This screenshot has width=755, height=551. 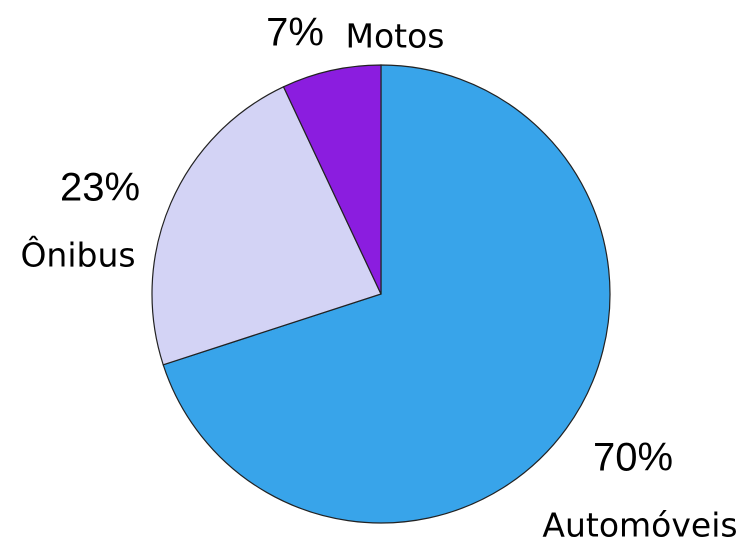 I want to click on category-label: Ônibus, so click(x=77, y=255).